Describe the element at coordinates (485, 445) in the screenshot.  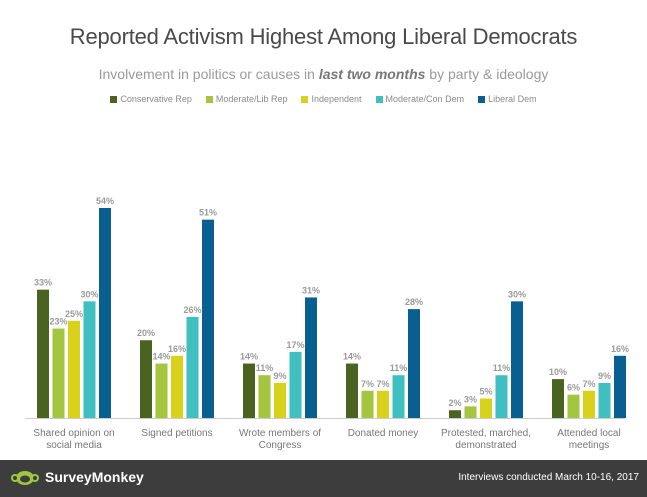
I see `category-label: demonstrated` at that location.